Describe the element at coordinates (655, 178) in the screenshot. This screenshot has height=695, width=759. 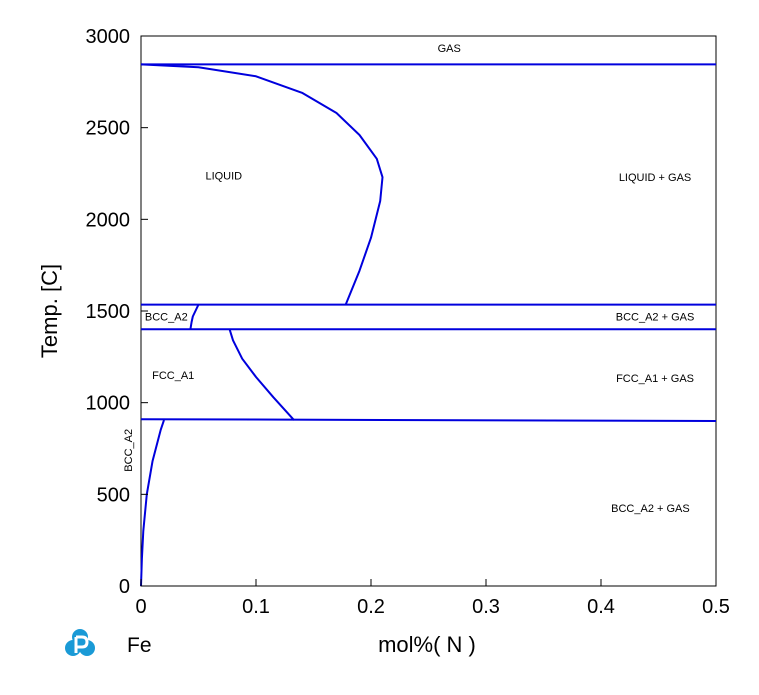
I see `phase-region-label: LIQUID + GAS` at that location.